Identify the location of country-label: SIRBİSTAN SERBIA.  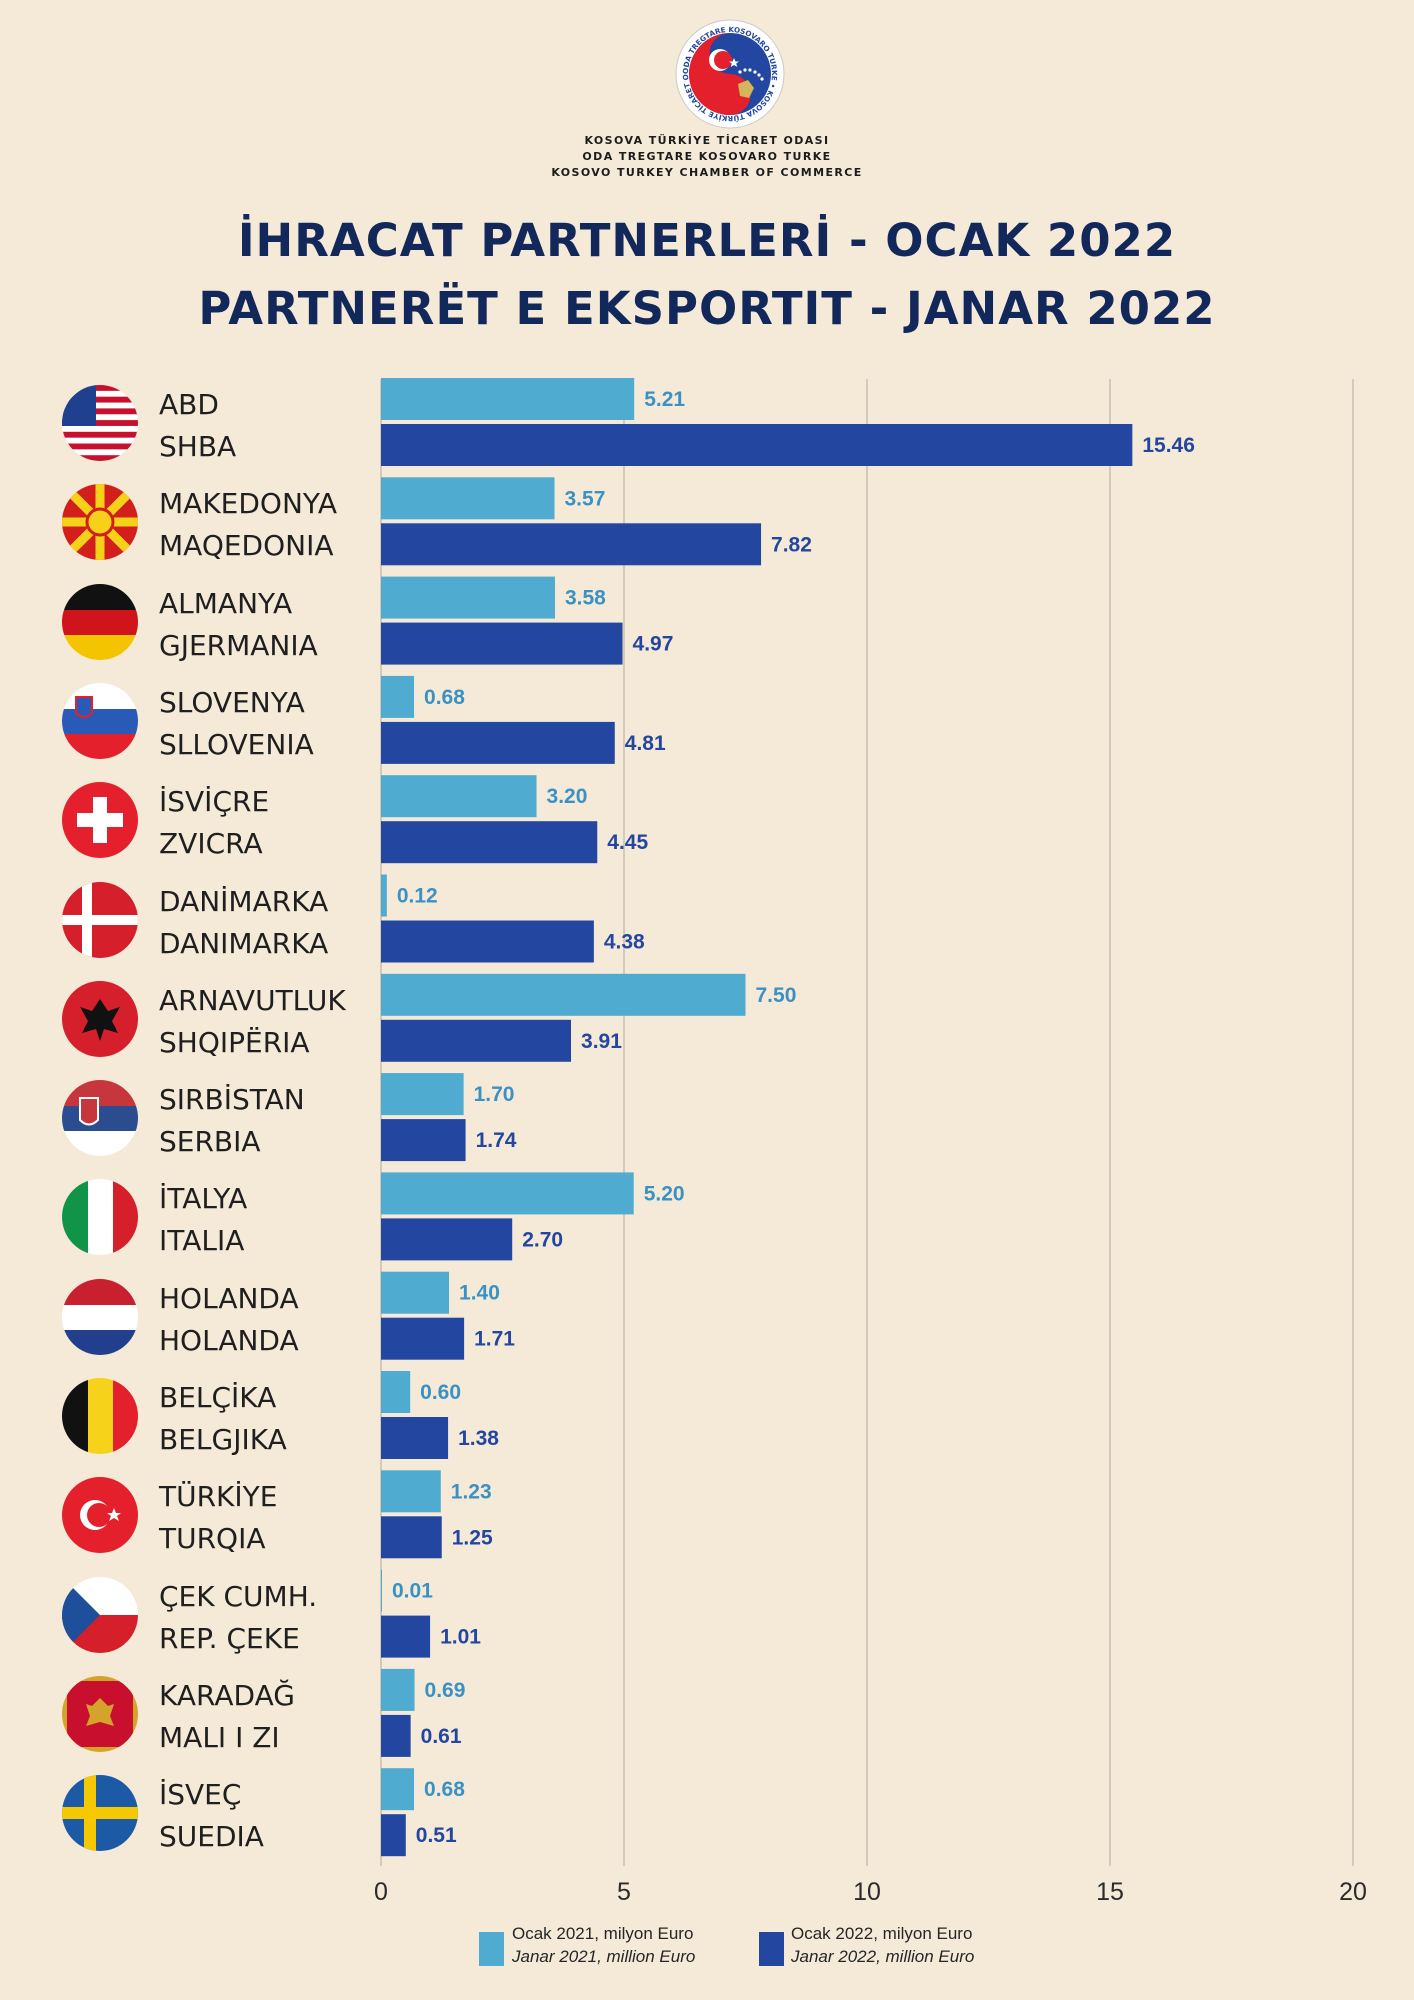
(232, 1121).